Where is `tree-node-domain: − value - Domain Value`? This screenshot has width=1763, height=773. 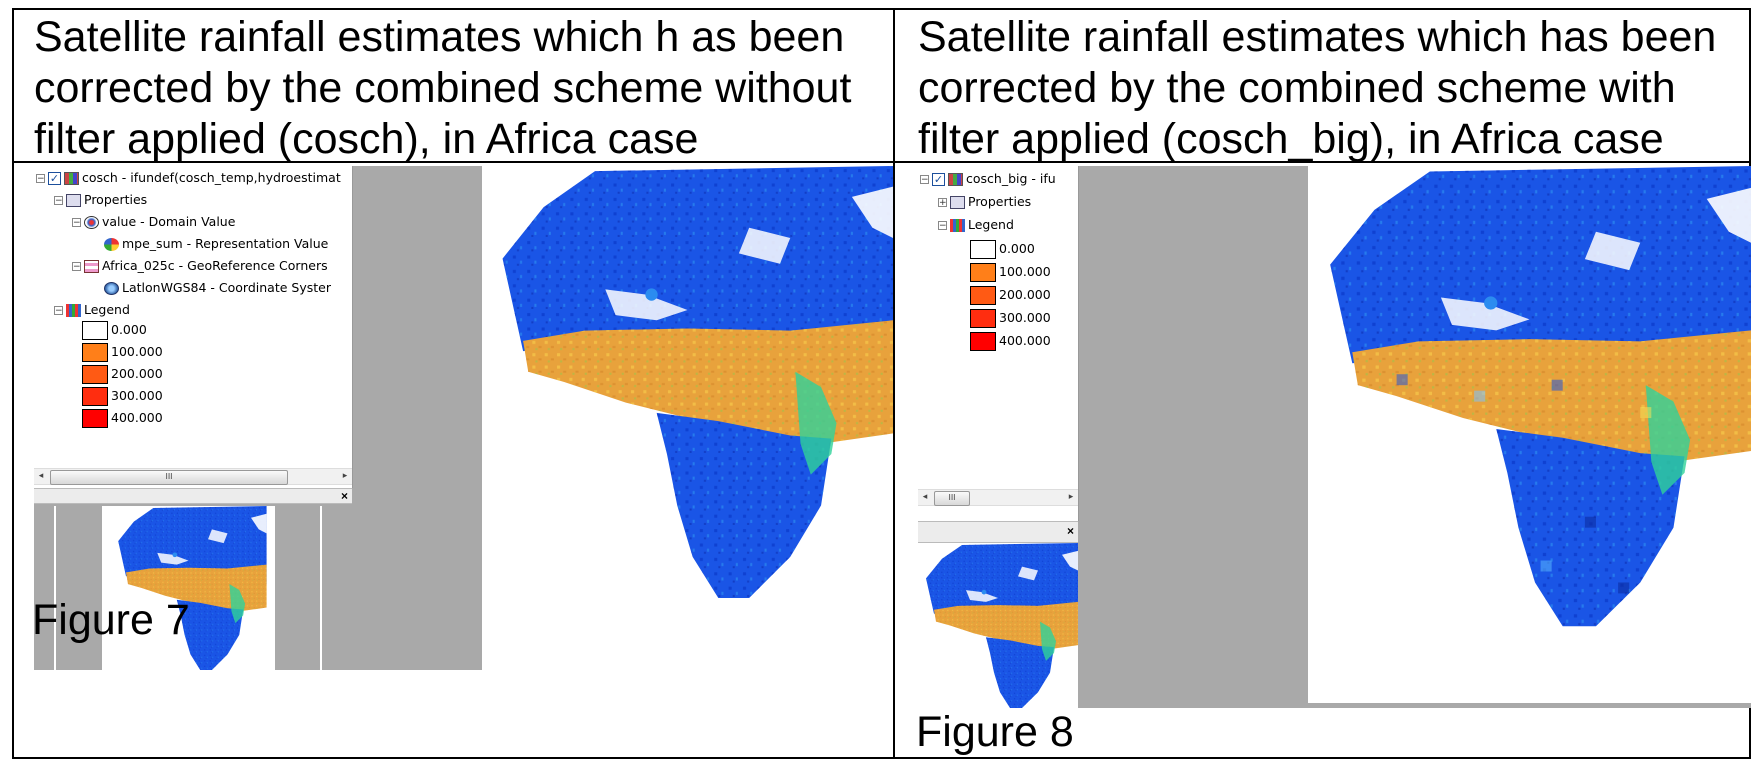 tree-node-domain: − value - Domain Value is located at coordinates (153, 222).